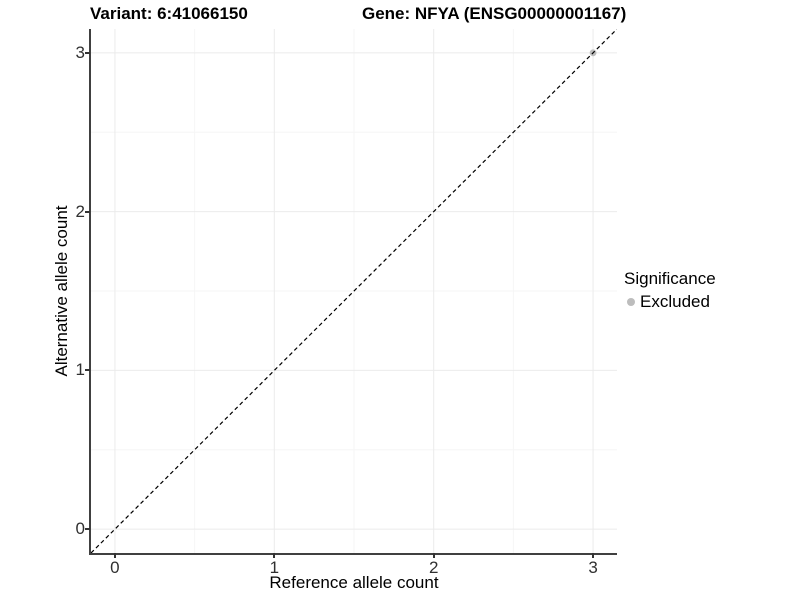  I want to click on legend-point-icon, so click(631, 302).